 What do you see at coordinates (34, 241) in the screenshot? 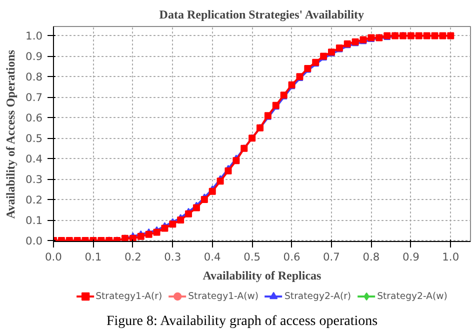
I see `y-tick-label: 0.0` at bounding box center [34, 241].